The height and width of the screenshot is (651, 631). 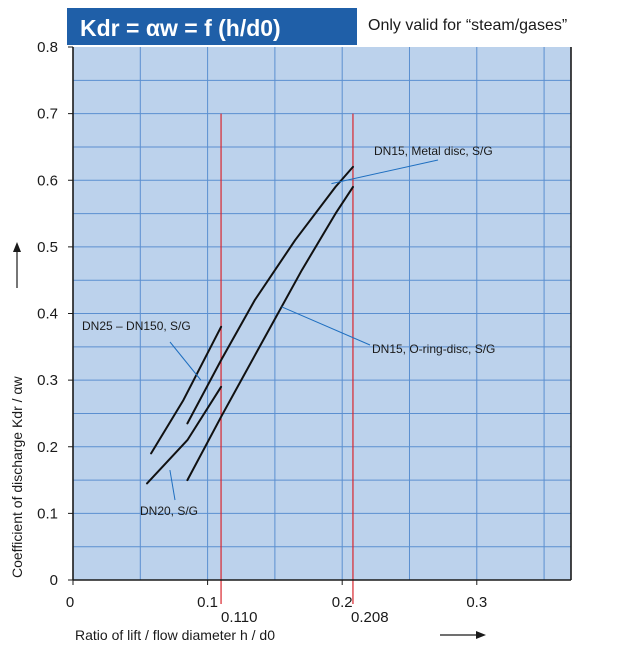 What do you see at coordinates (47, 114) in the screenshot?
I see `y-tick-label: 0.7` at bounding box center [47, 114].